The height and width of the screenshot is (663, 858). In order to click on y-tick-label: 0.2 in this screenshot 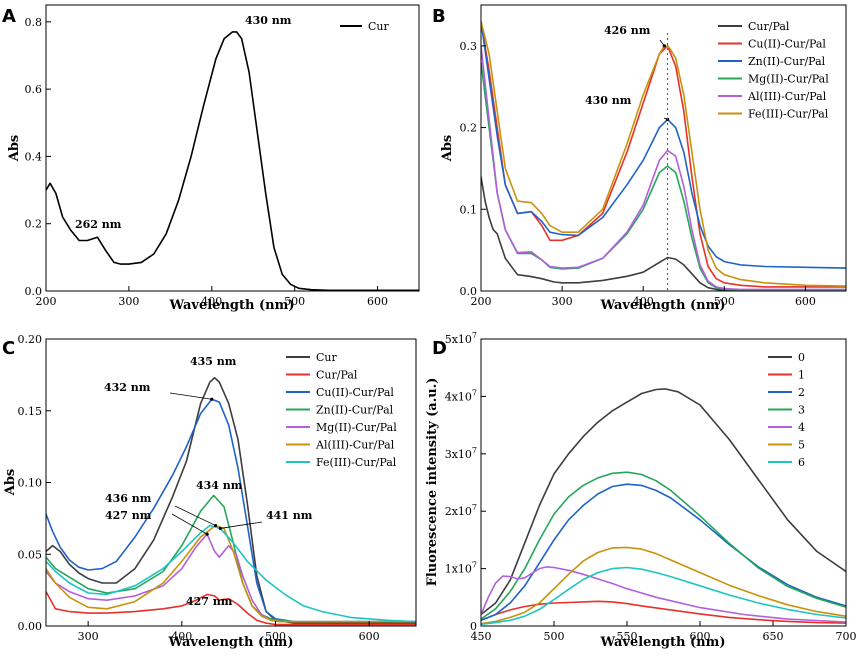, I will do `click(469, 128)`.